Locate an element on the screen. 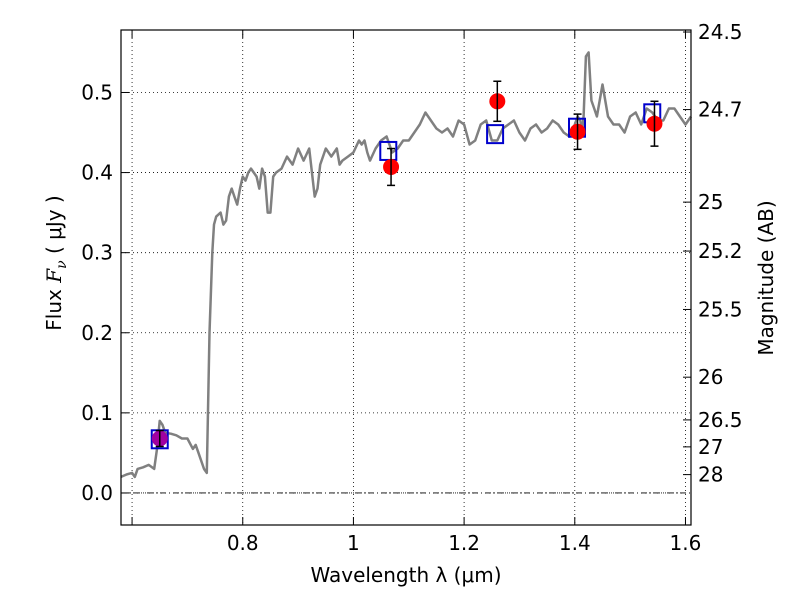 The width and height of the screenshot is (800, 600). y-tick-label: 0.2 is located at coordinates (97, 333).